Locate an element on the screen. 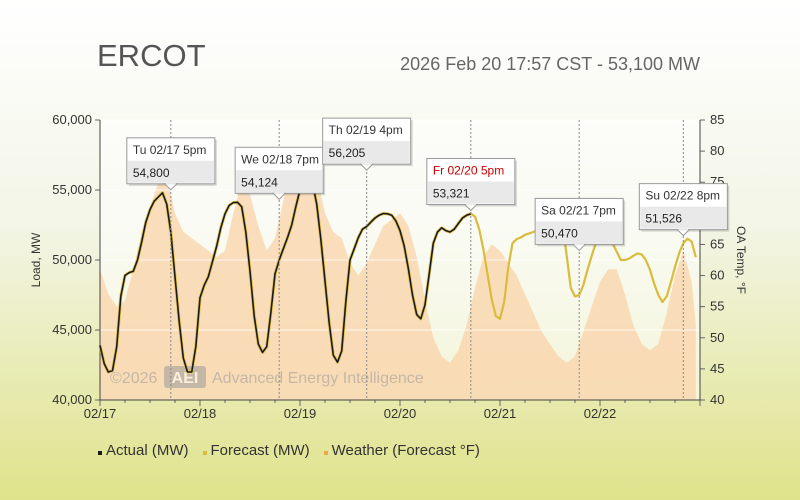 This screenshot has width=800, height=500. legend-label-forecast: Forecast (MW) is located at coordinates (260, 450).